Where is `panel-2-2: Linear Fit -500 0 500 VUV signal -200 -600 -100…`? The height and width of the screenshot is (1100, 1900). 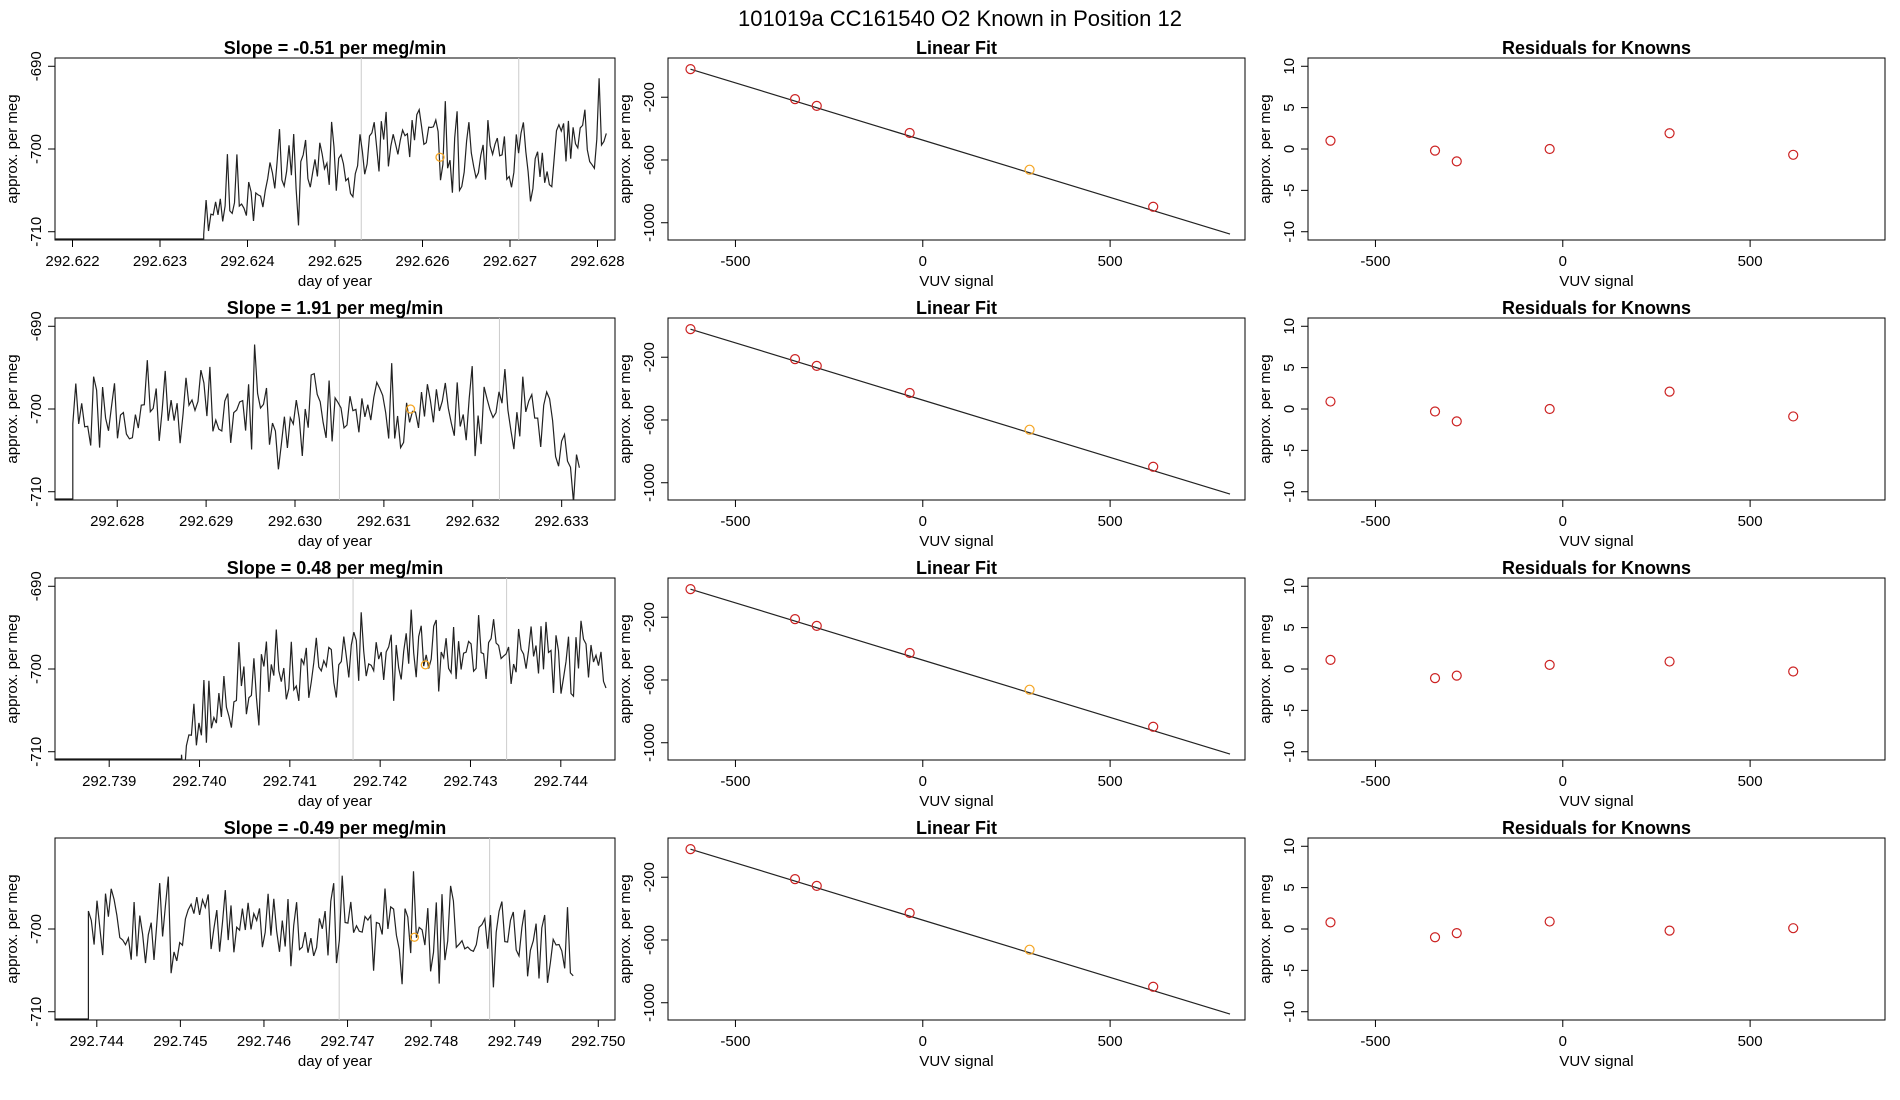 panel-2-2: Linear Fit -500 0 500 VUV signal -200 -600 -100… is located at coordinates (931, 424).